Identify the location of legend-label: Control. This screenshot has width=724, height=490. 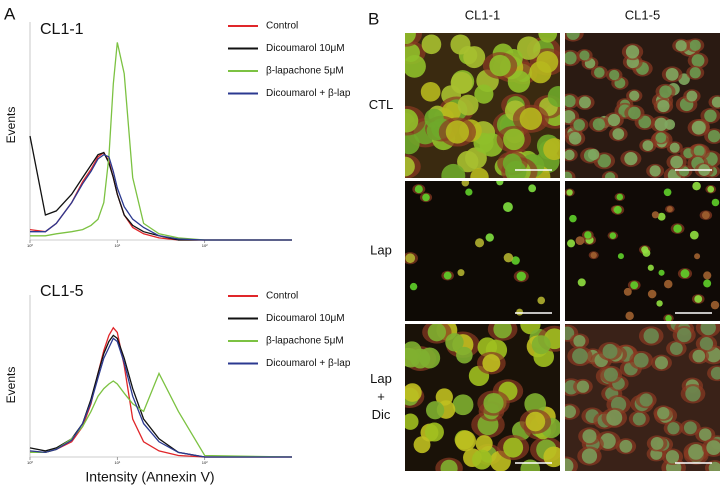
(282, 296).